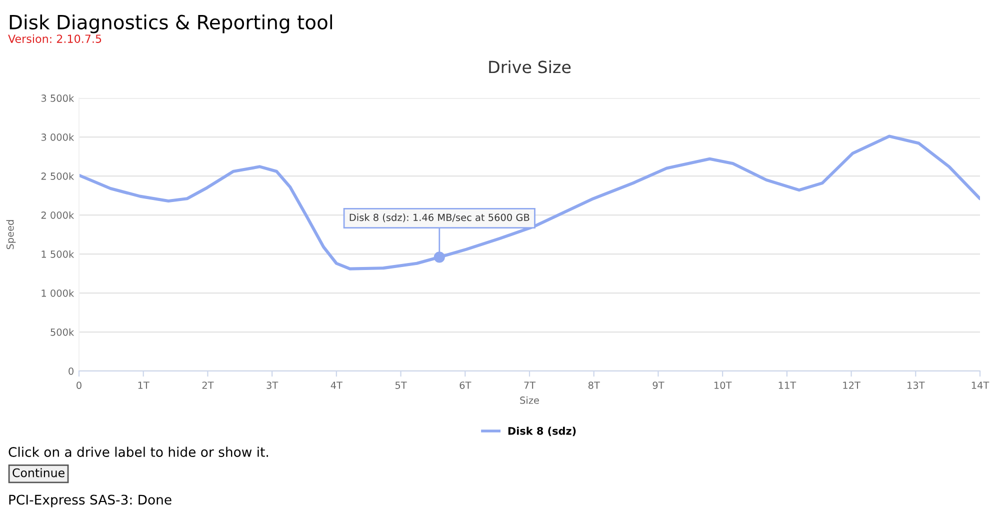 This screenshot has width=1000, height=530. I want to click on x-tick-label: 3T, so click(272, 385).